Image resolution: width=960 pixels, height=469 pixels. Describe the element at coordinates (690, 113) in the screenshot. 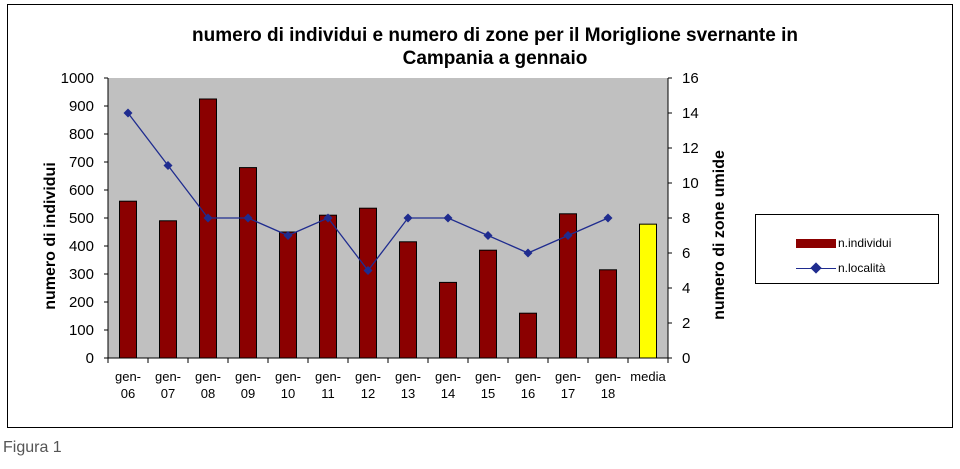

I see `y2-tick-label: 14` at that location.